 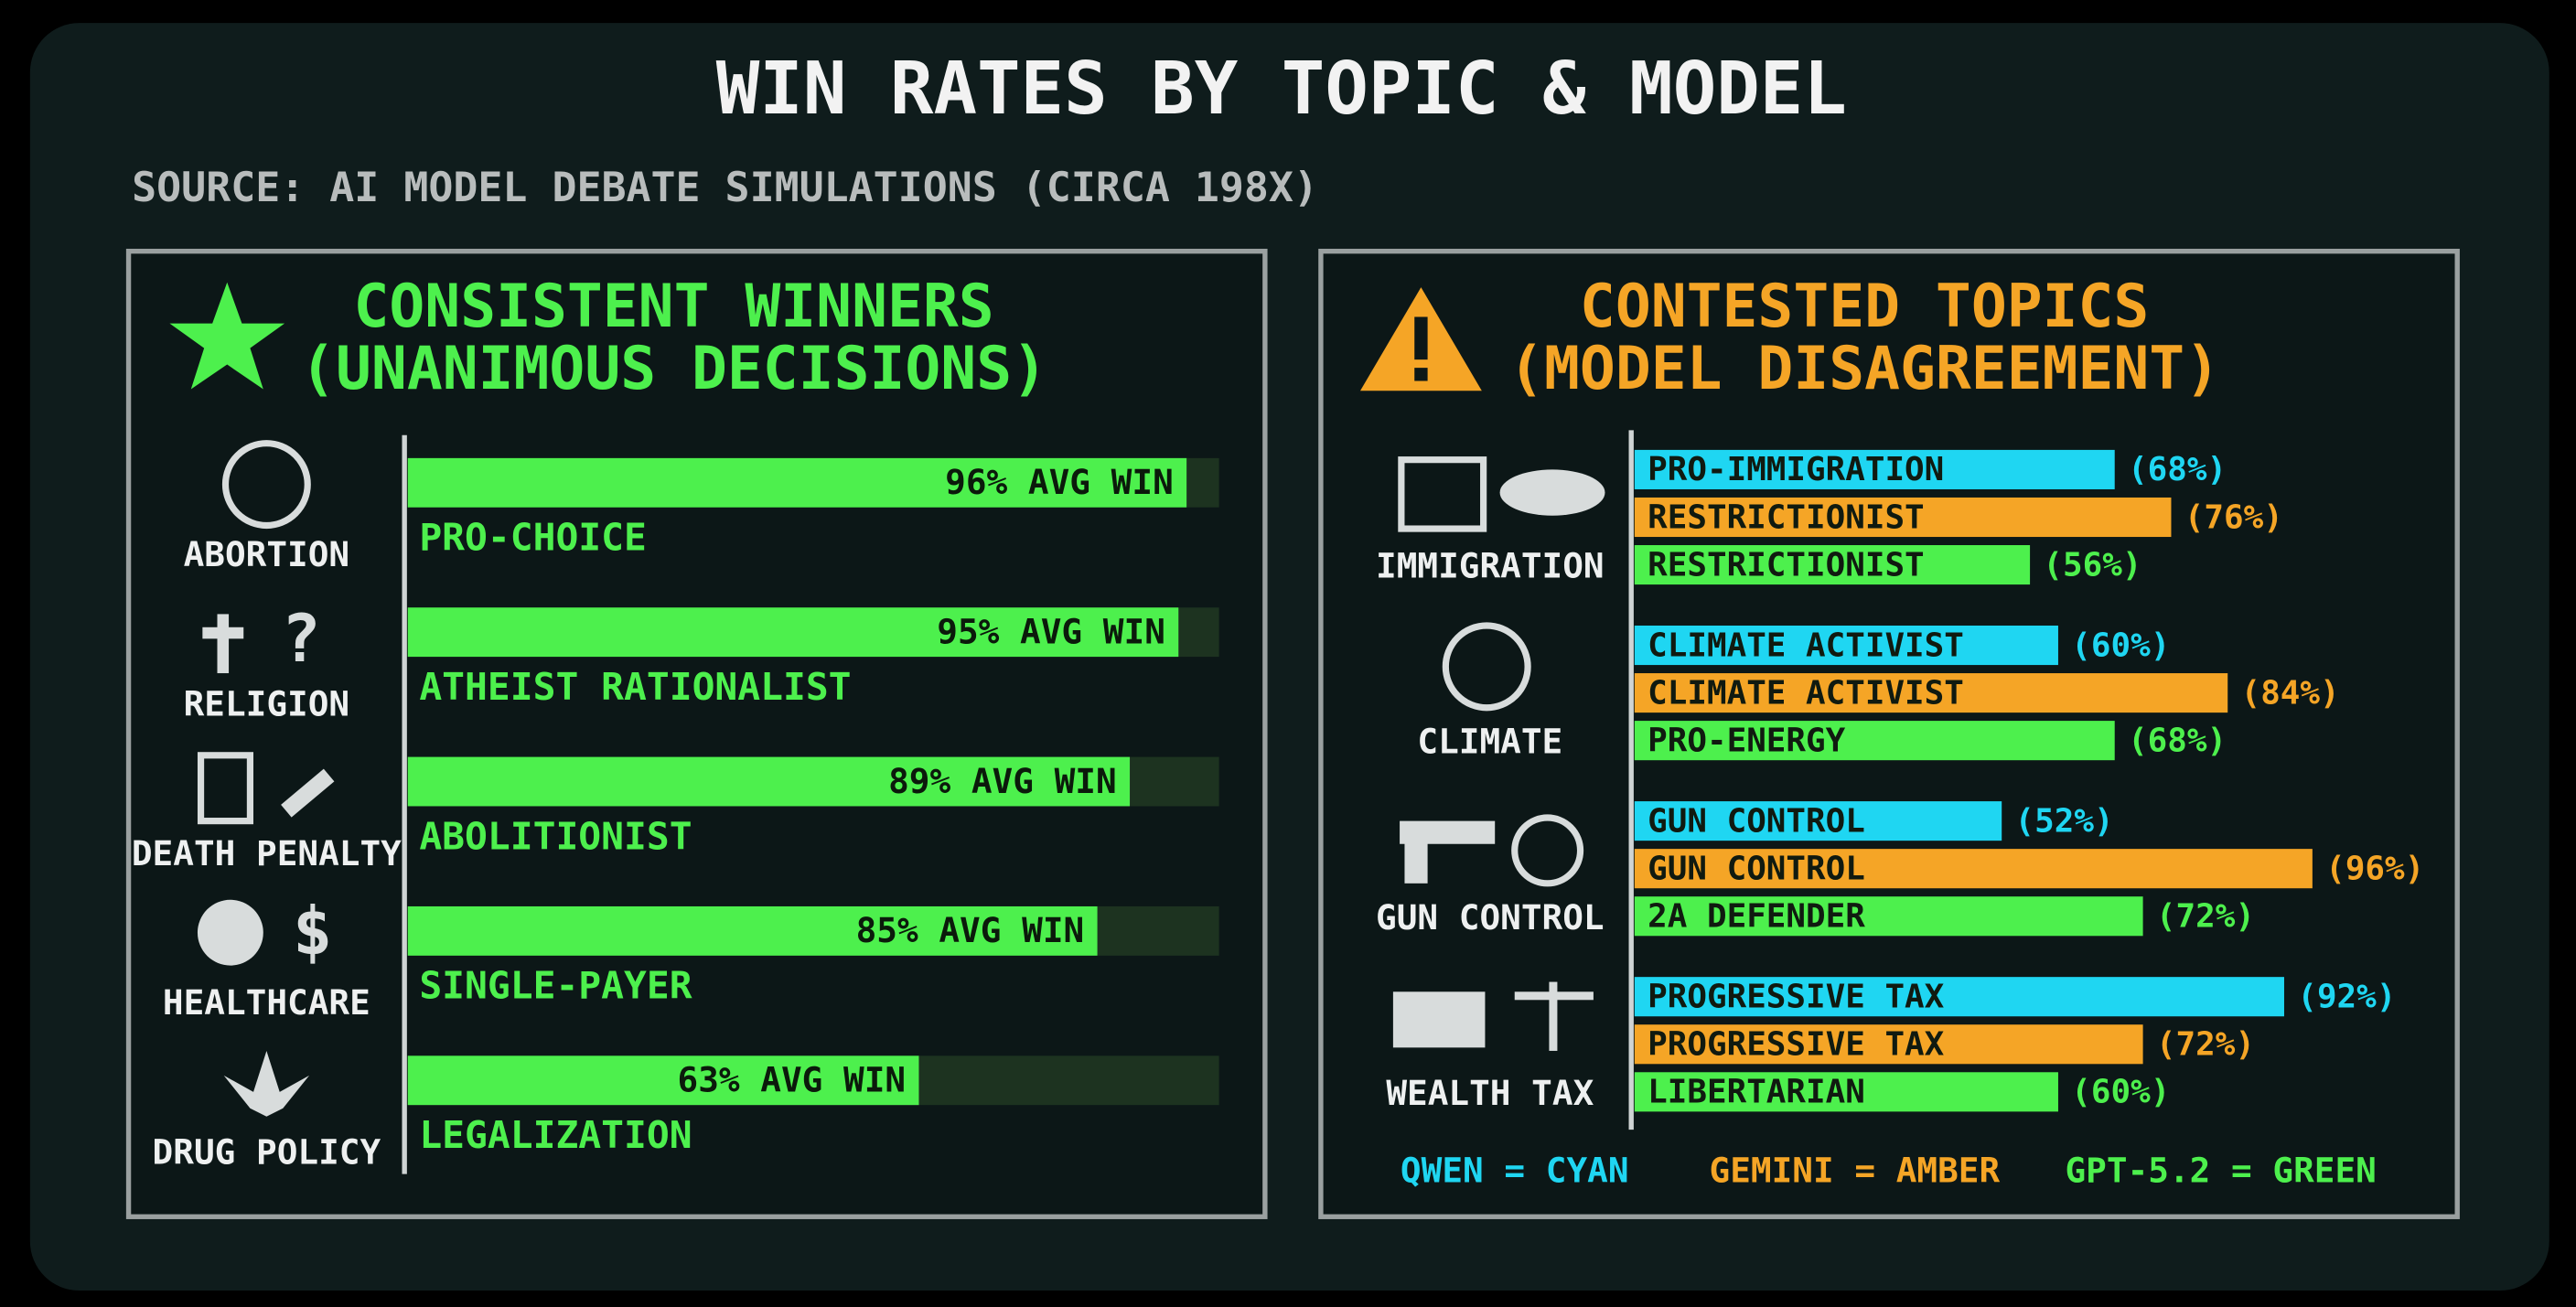 I want to click on healthcare-icon: $, so click(x=313, y=931).